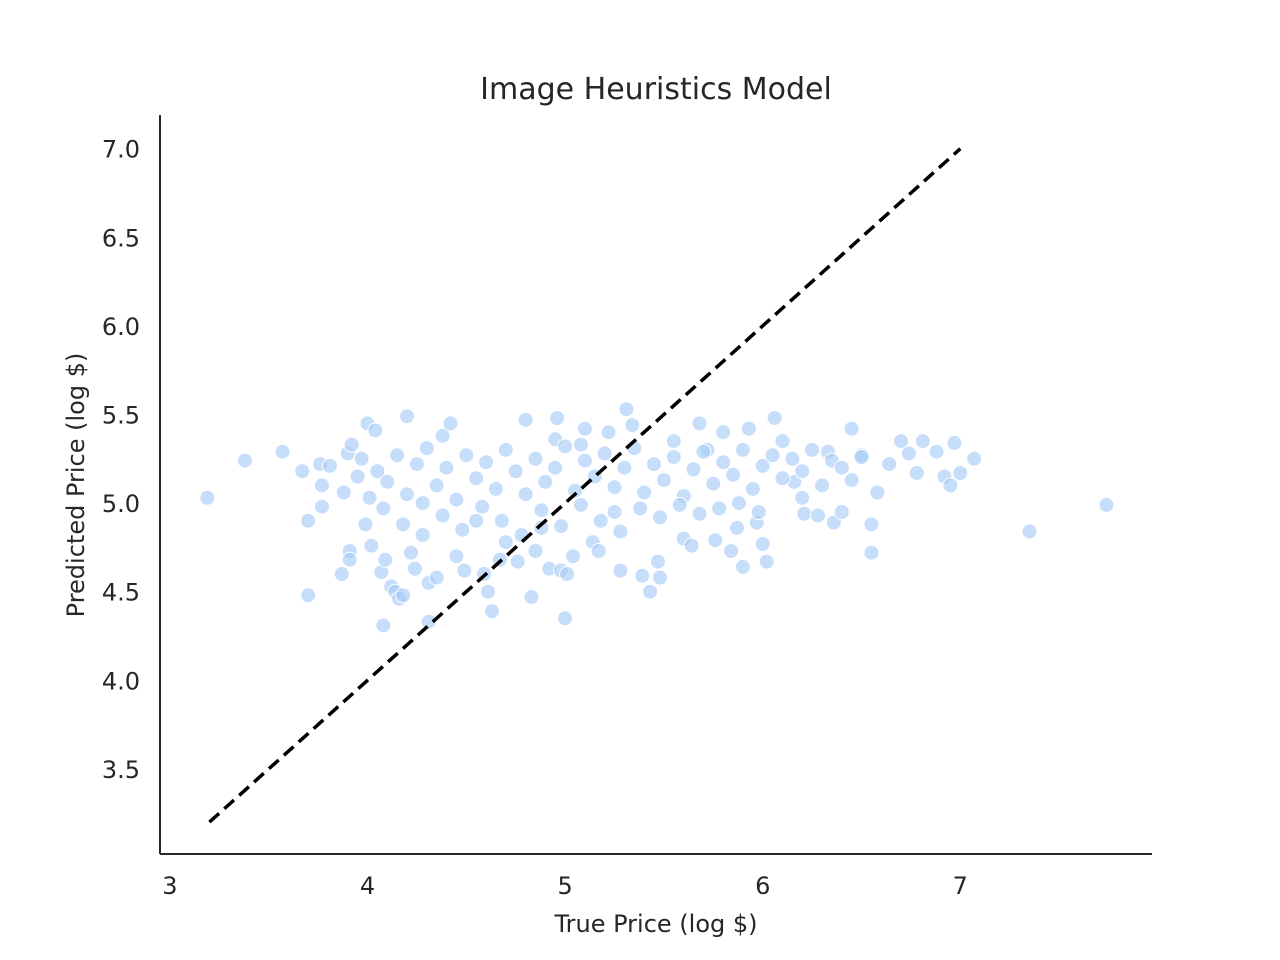 This screenshot has width=1280, height=960. What do you see at coordinates (76, 485) in the screenshot?
I see `y-axis-label: Predicted Price (log $)` at bounding box center [76, 485].